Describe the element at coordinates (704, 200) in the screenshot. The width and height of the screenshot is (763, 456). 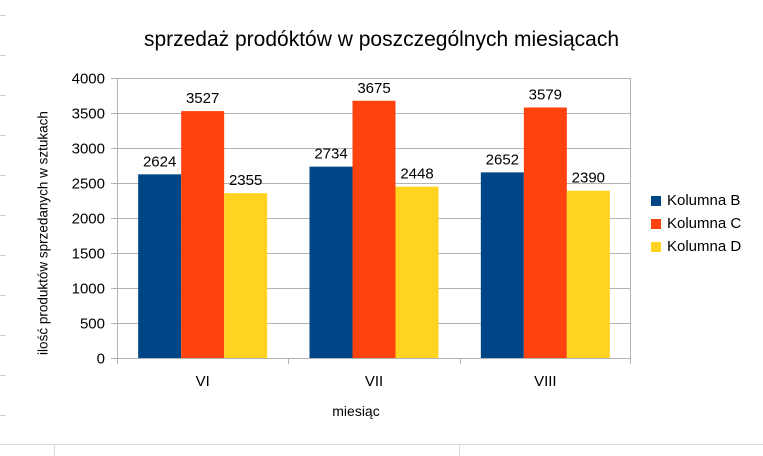
I see `legend-label: Kolumna B` at that location.